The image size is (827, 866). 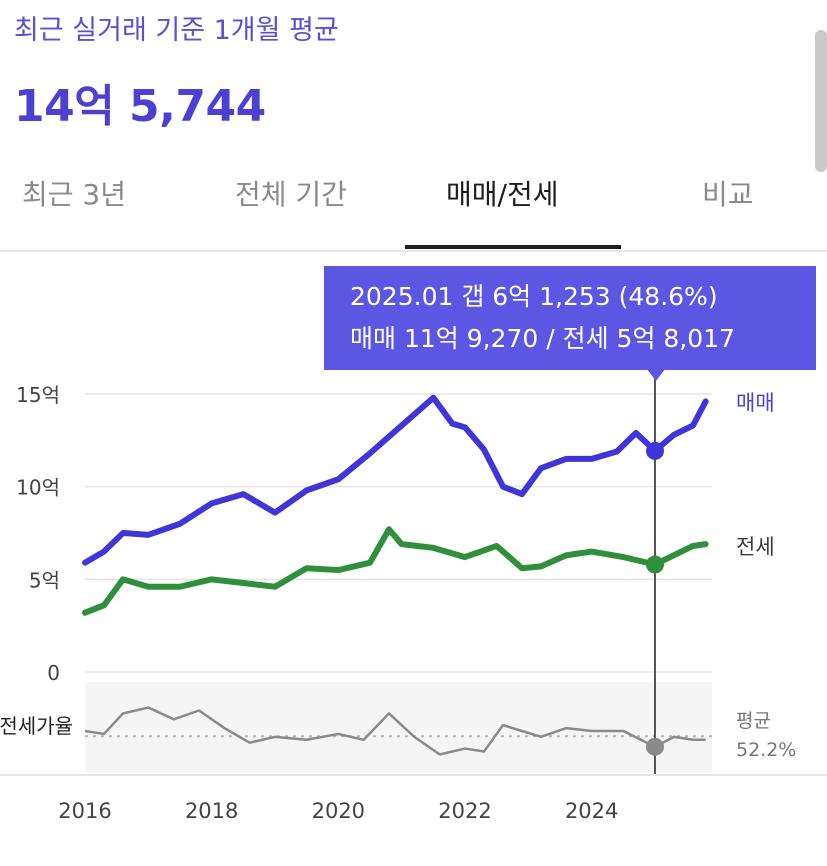 What do you see at coordinates (211, 811) in the screenshot?
I see `x-tick-label: 2018` at bounding box center [211, 811].